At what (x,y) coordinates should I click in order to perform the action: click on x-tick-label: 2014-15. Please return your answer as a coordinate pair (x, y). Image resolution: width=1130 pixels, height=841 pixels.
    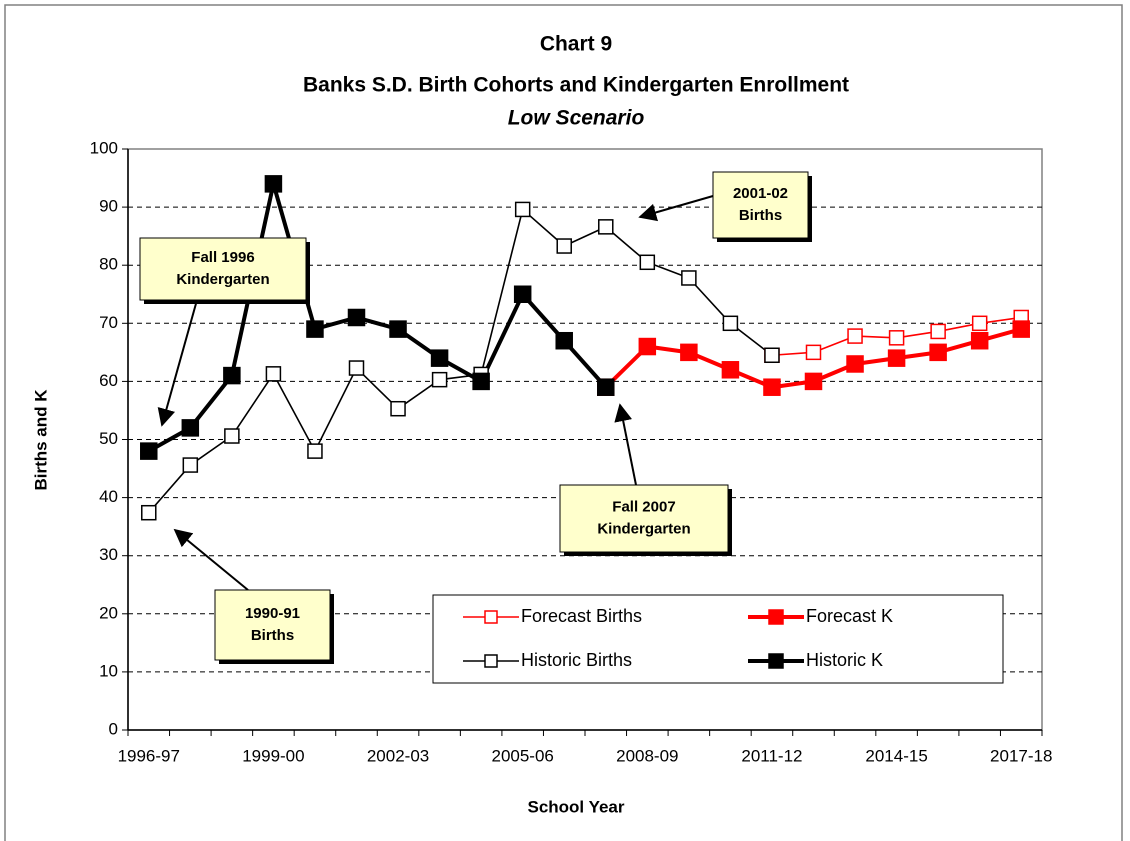
    Looking at the image, I should click on (896, 755).